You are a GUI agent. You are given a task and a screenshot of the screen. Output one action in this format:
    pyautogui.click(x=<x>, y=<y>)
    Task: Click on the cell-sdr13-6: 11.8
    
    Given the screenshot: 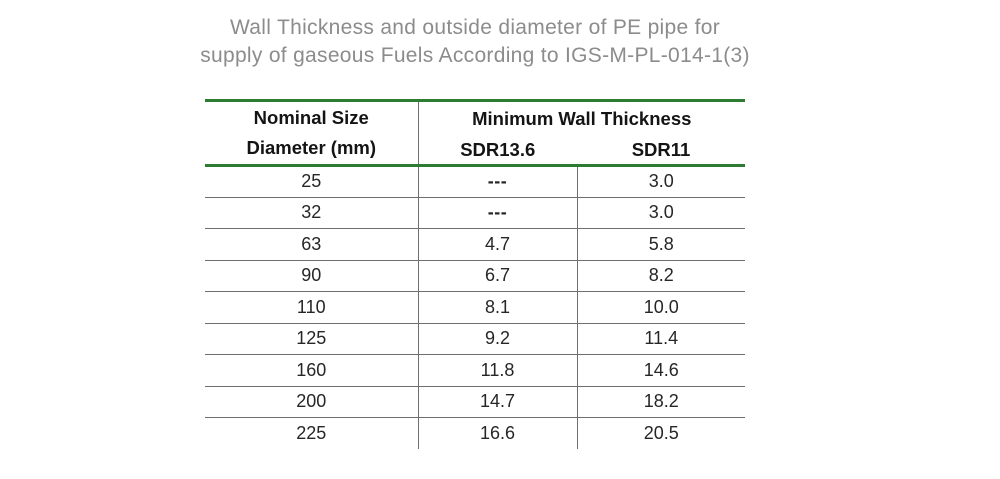 What is the action you would take?
    pyautogui.click(x=498, y=370)
    